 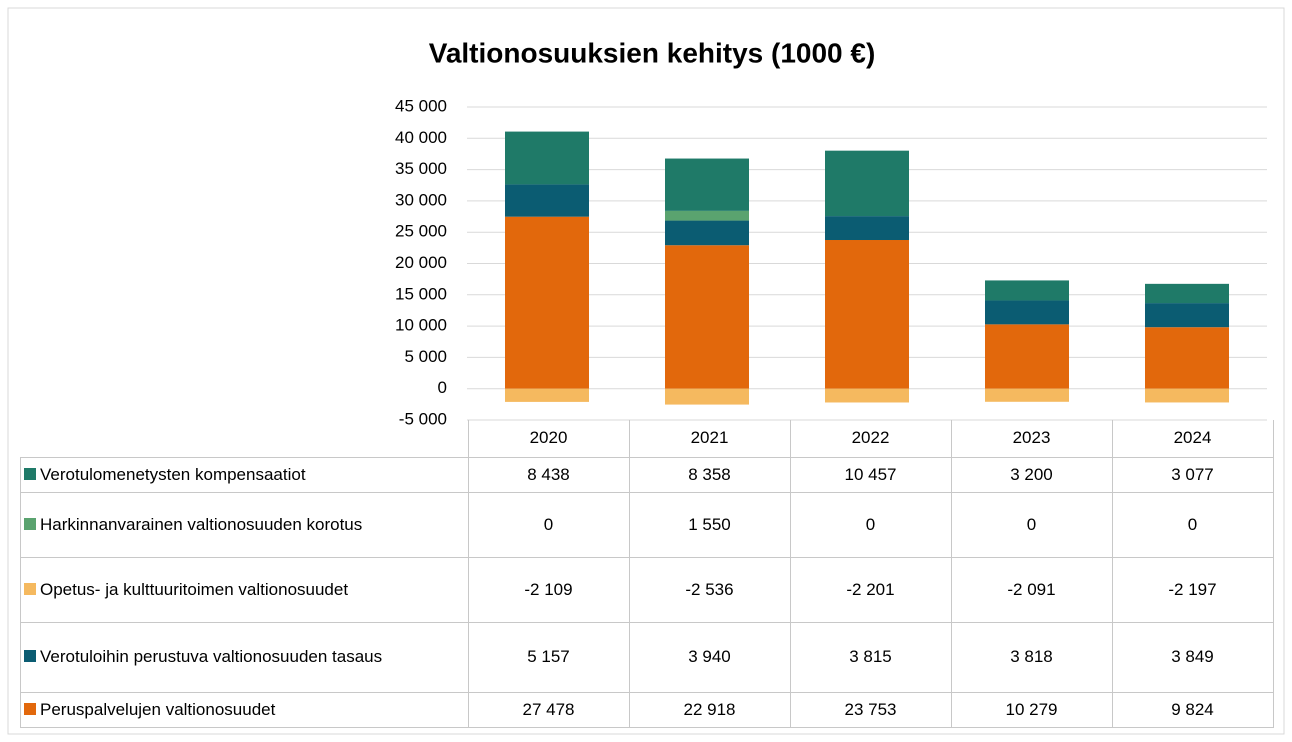 I want to click on y-tick-label: 10 000, so click(x=421, y=325).